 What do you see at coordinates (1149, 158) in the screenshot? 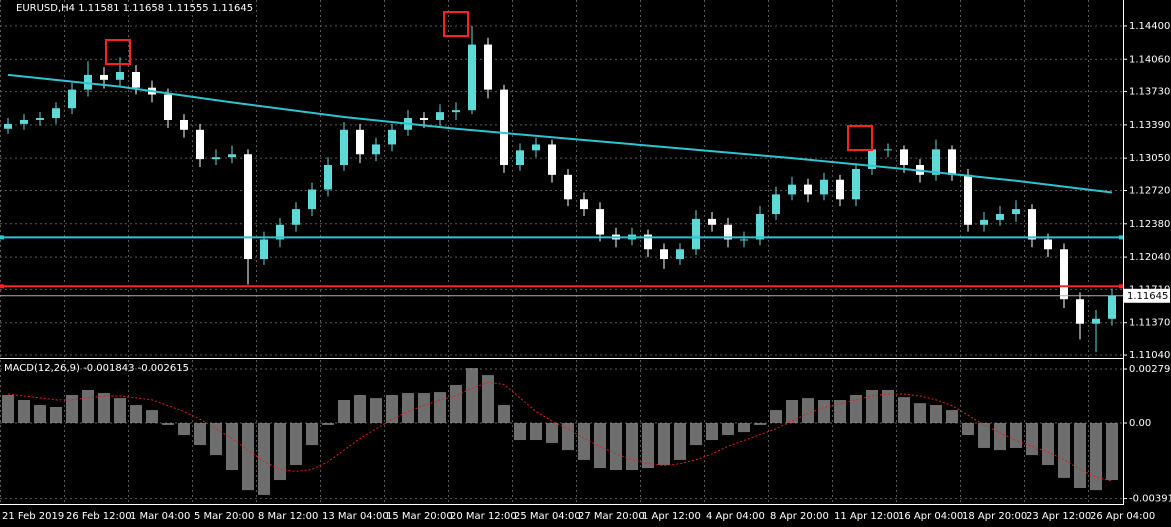
I see `y-tick-label: 1.13050` at bounding box center [1149, 158].